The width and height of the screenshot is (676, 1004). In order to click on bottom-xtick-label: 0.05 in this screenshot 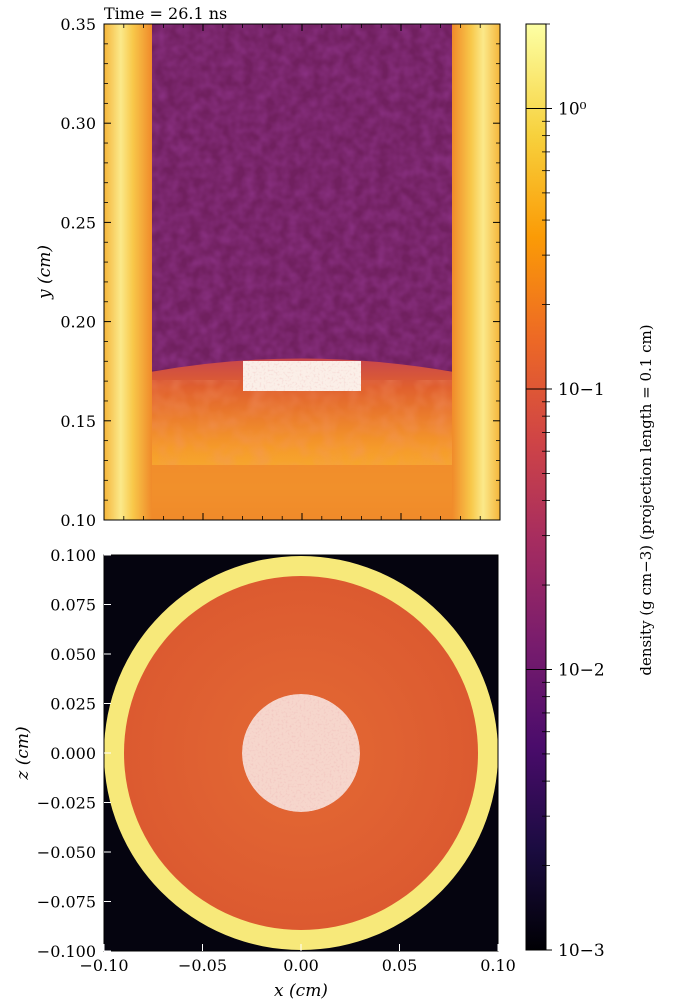, I will do `click(400, 965)`.